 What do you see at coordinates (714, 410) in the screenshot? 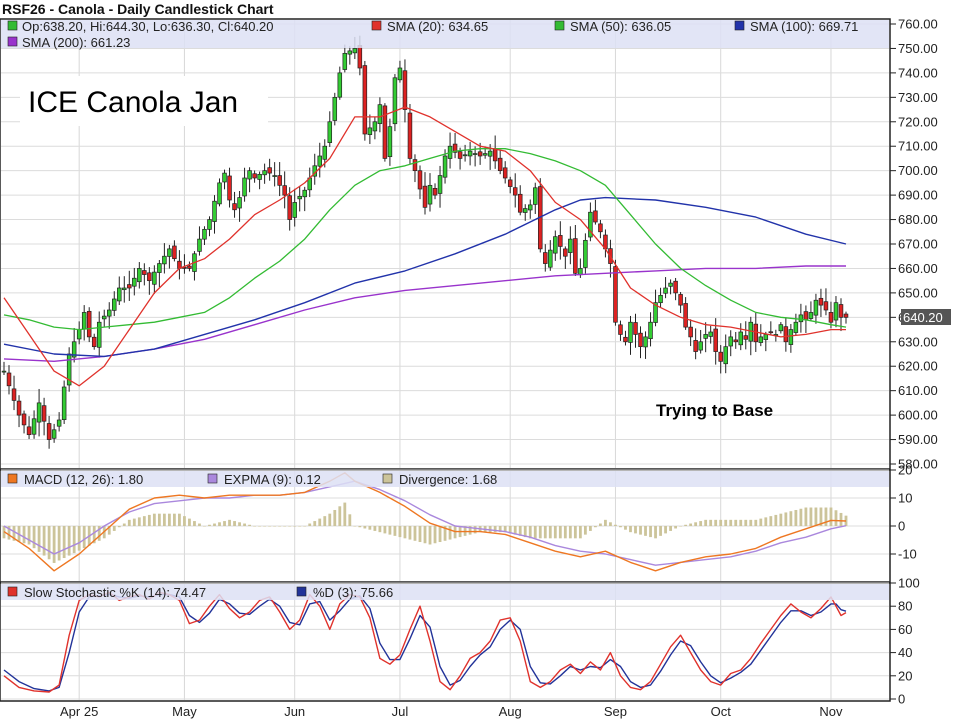
I see `annotation-text: Trying to Base` at bounding box center [714, 410].